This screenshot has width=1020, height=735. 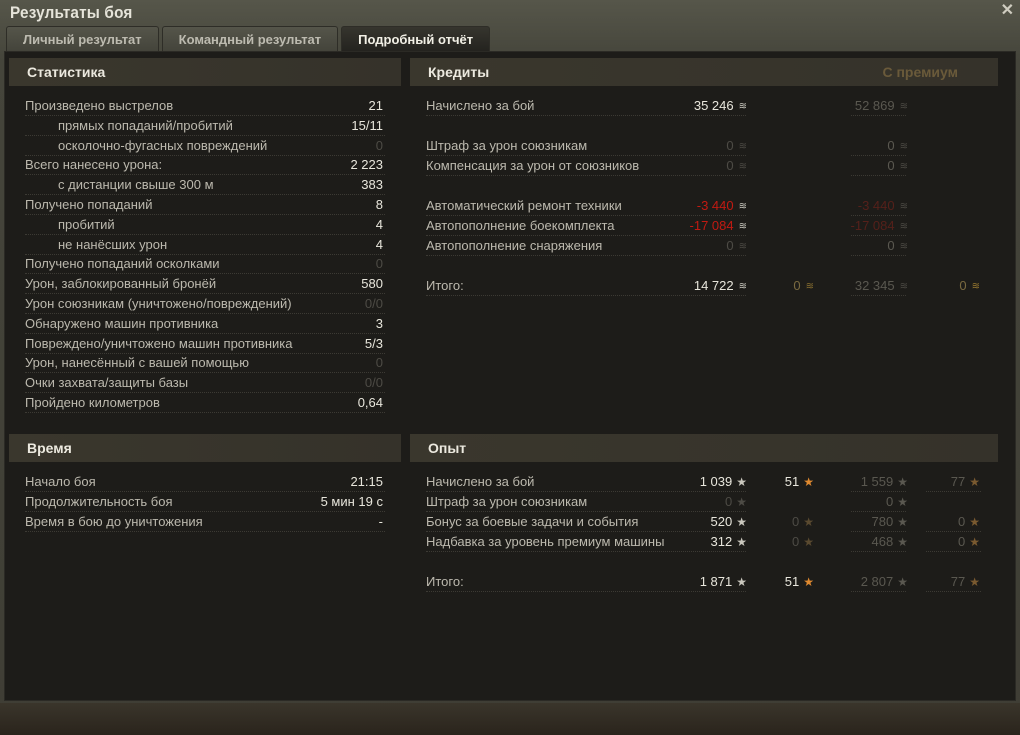 What do you see at coordinates (71, 12) in the screenshot?
I see `window-title: Результаты боя` at bounding box center [71, 12].